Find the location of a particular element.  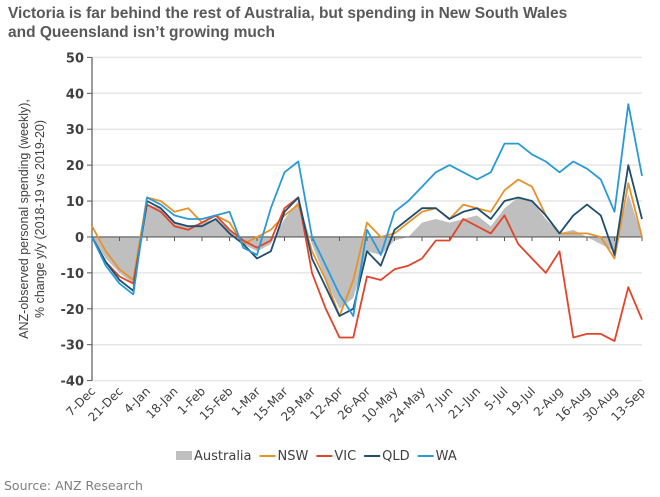

legend-label: QLD is located at coordinates (396, 456).